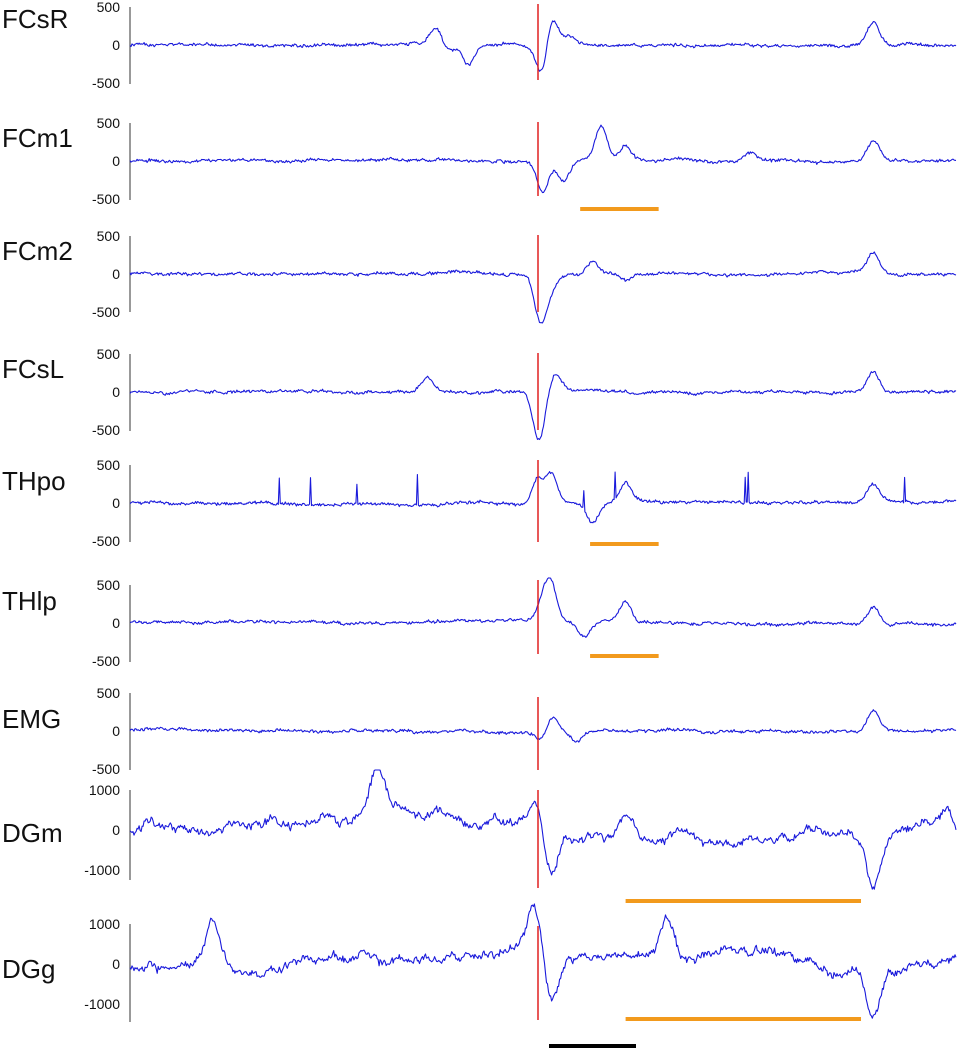 This screenshot has width=957, height=1051. What do you see at coordinates (34, 481) in the screenshot?
I see `channel-label: THpo` at bounding box center [34, 481].